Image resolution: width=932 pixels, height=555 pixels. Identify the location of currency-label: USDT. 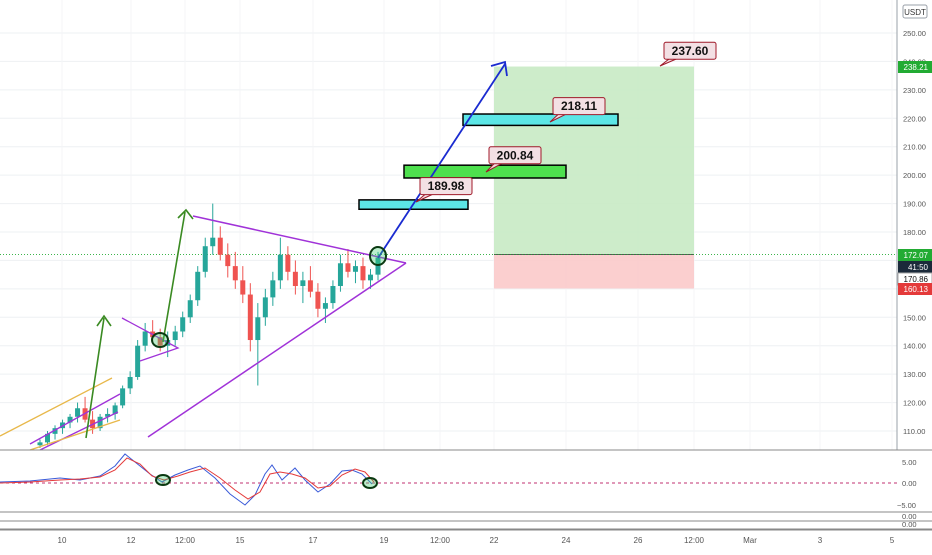
(915, 12).